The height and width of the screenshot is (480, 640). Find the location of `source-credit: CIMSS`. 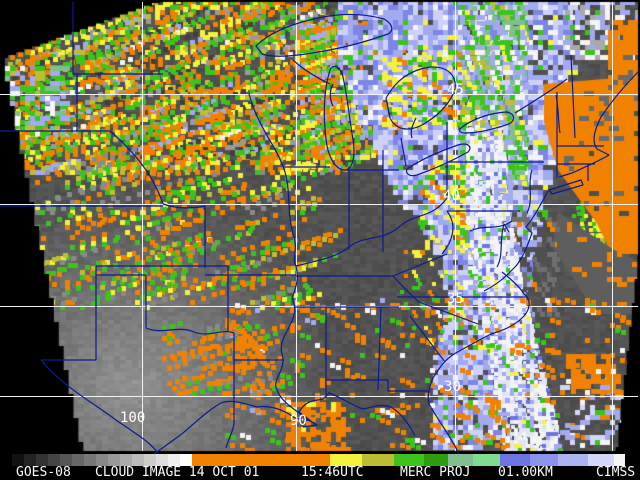

source-credit: CIMSS is located at coordinates (616, 472).